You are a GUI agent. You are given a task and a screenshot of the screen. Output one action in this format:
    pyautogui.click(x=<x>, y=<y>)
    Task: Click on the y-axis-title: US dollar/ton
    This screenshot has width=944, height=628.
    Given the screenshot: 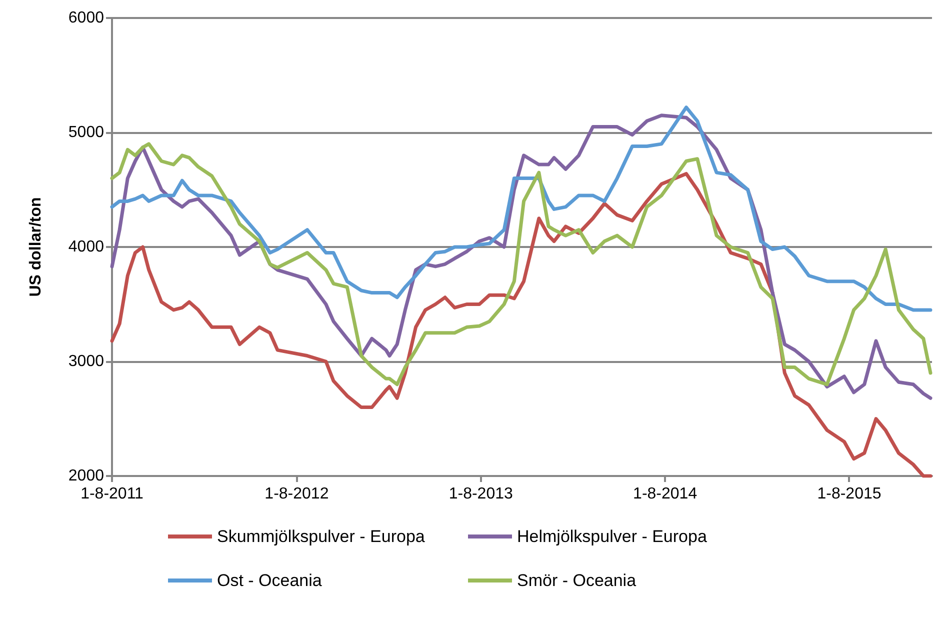 What is the action you would take?
    pyautogui.click(x=36, y=247)
    